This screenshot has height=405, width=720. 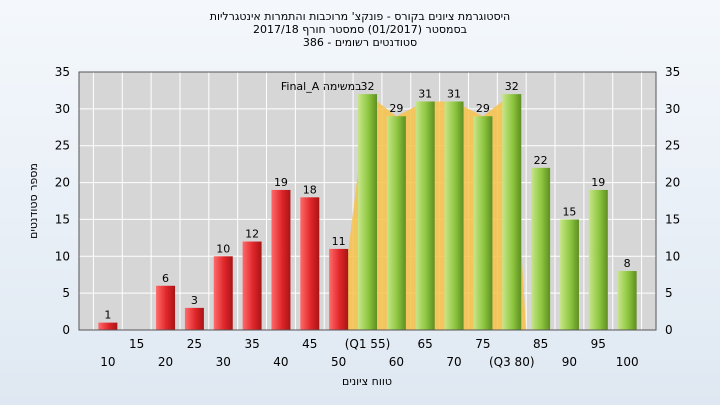 I want to click on x-tick-label: 20, so click(x=165, y=362).